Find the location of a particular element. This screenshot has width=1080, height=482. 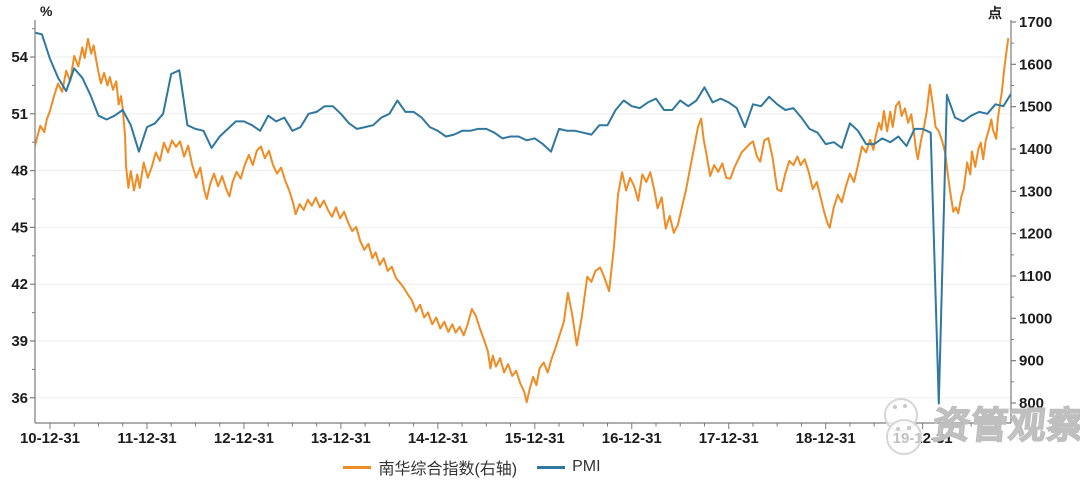

x-axis-tick-label: 10-12-31 is located at coordinates (50, 438).